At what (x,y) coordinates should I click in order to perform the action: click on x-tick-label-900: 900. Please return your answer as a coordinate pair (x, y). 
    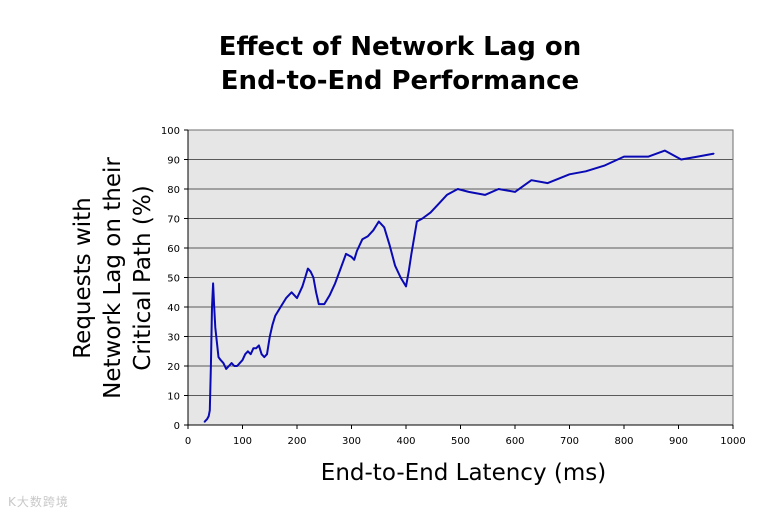
    Looking at the image, I should click on (678, 441).